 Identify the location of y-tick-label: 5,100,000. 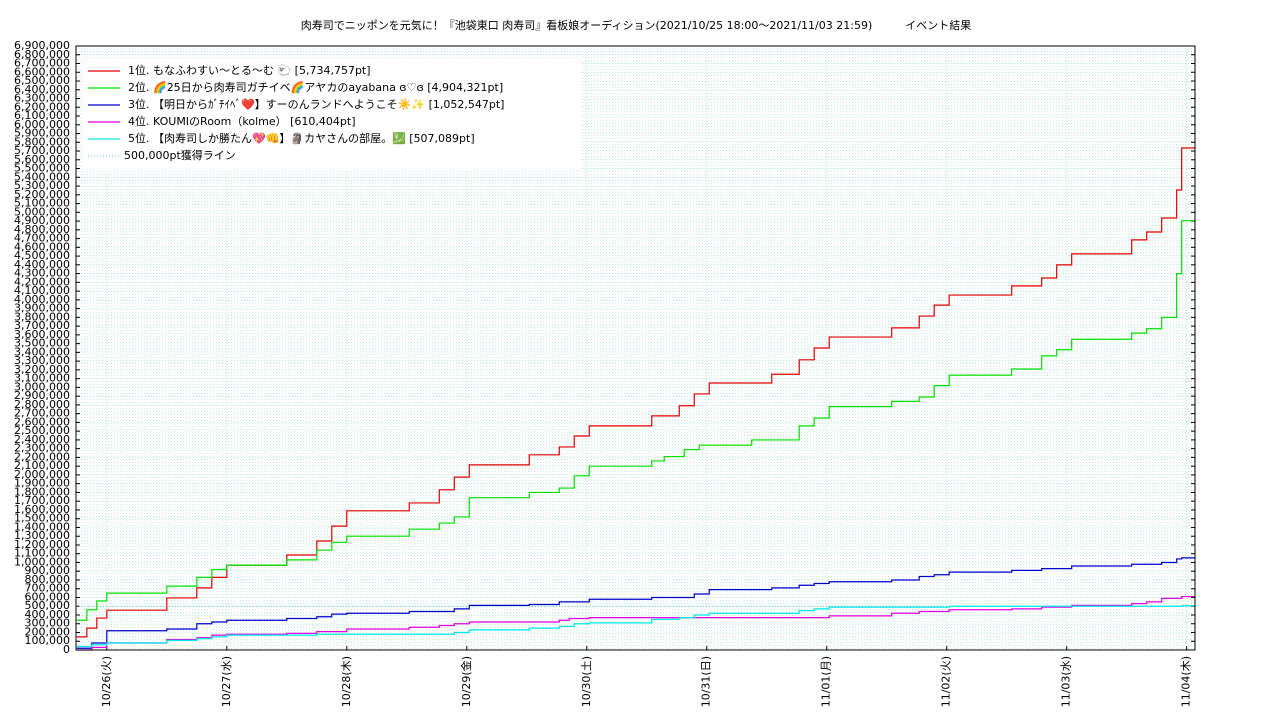
(42, 203).